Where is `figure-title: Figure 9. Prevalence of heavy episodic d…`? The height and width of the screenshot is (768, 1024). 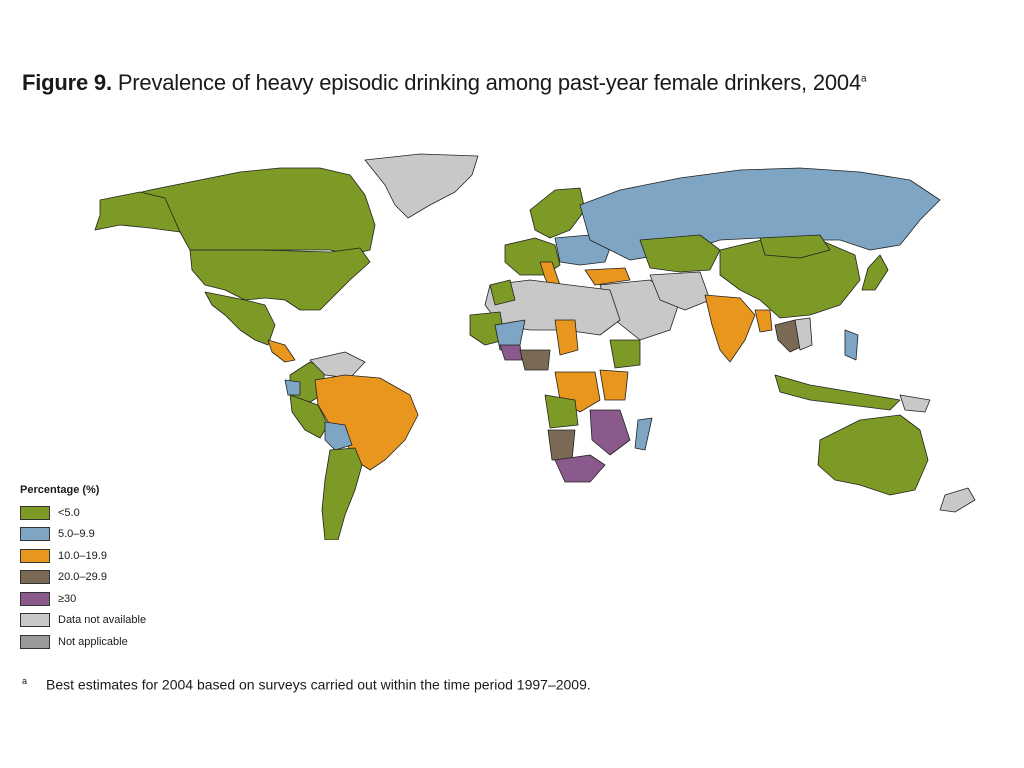 figure-title: Figure 9. Prevalence of heavy episodic d… is located at coordinates (444, 83).